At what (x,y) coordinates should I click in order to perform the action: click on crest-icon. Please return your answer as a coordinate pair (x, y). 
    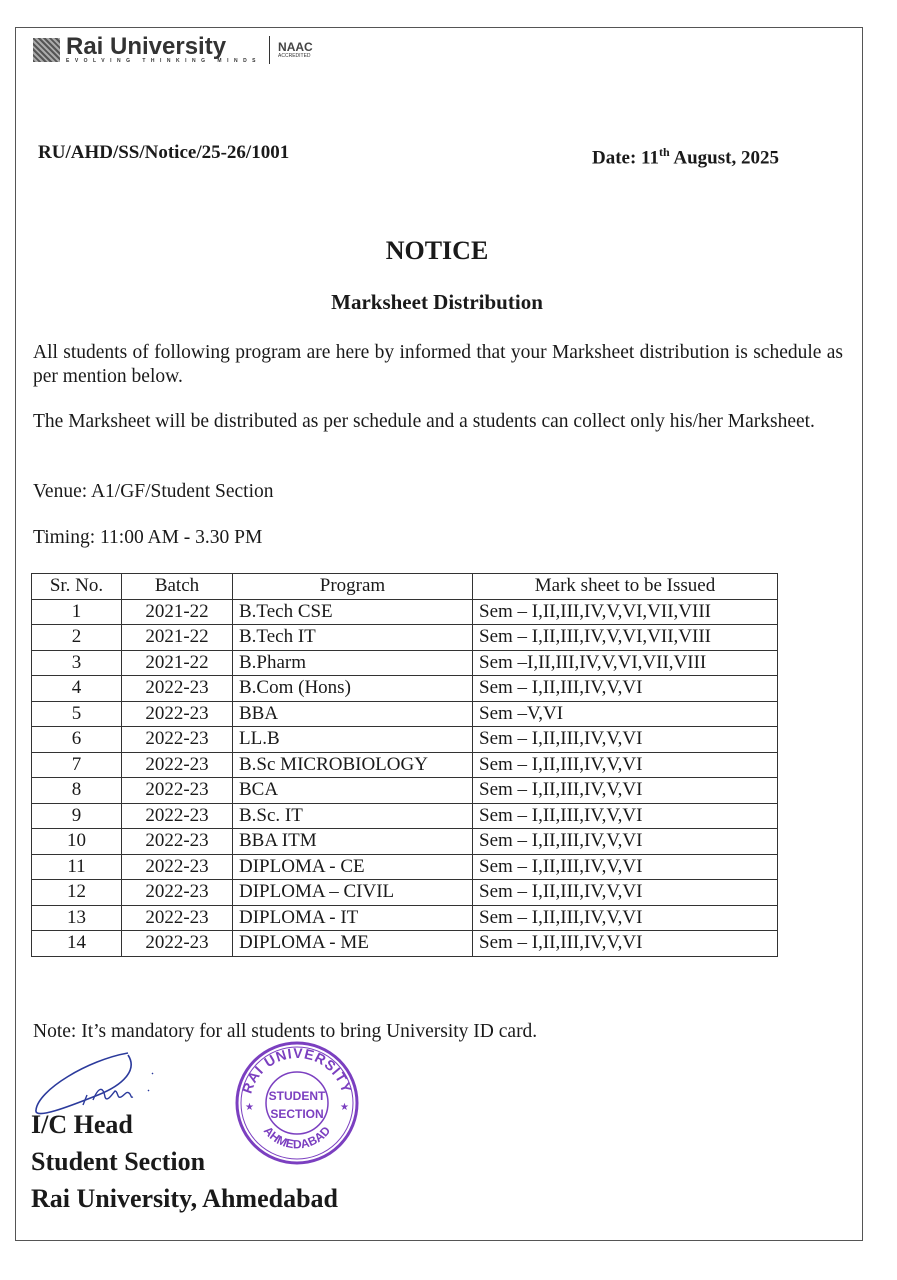
    Looking at the image, I should click on (46, 50).